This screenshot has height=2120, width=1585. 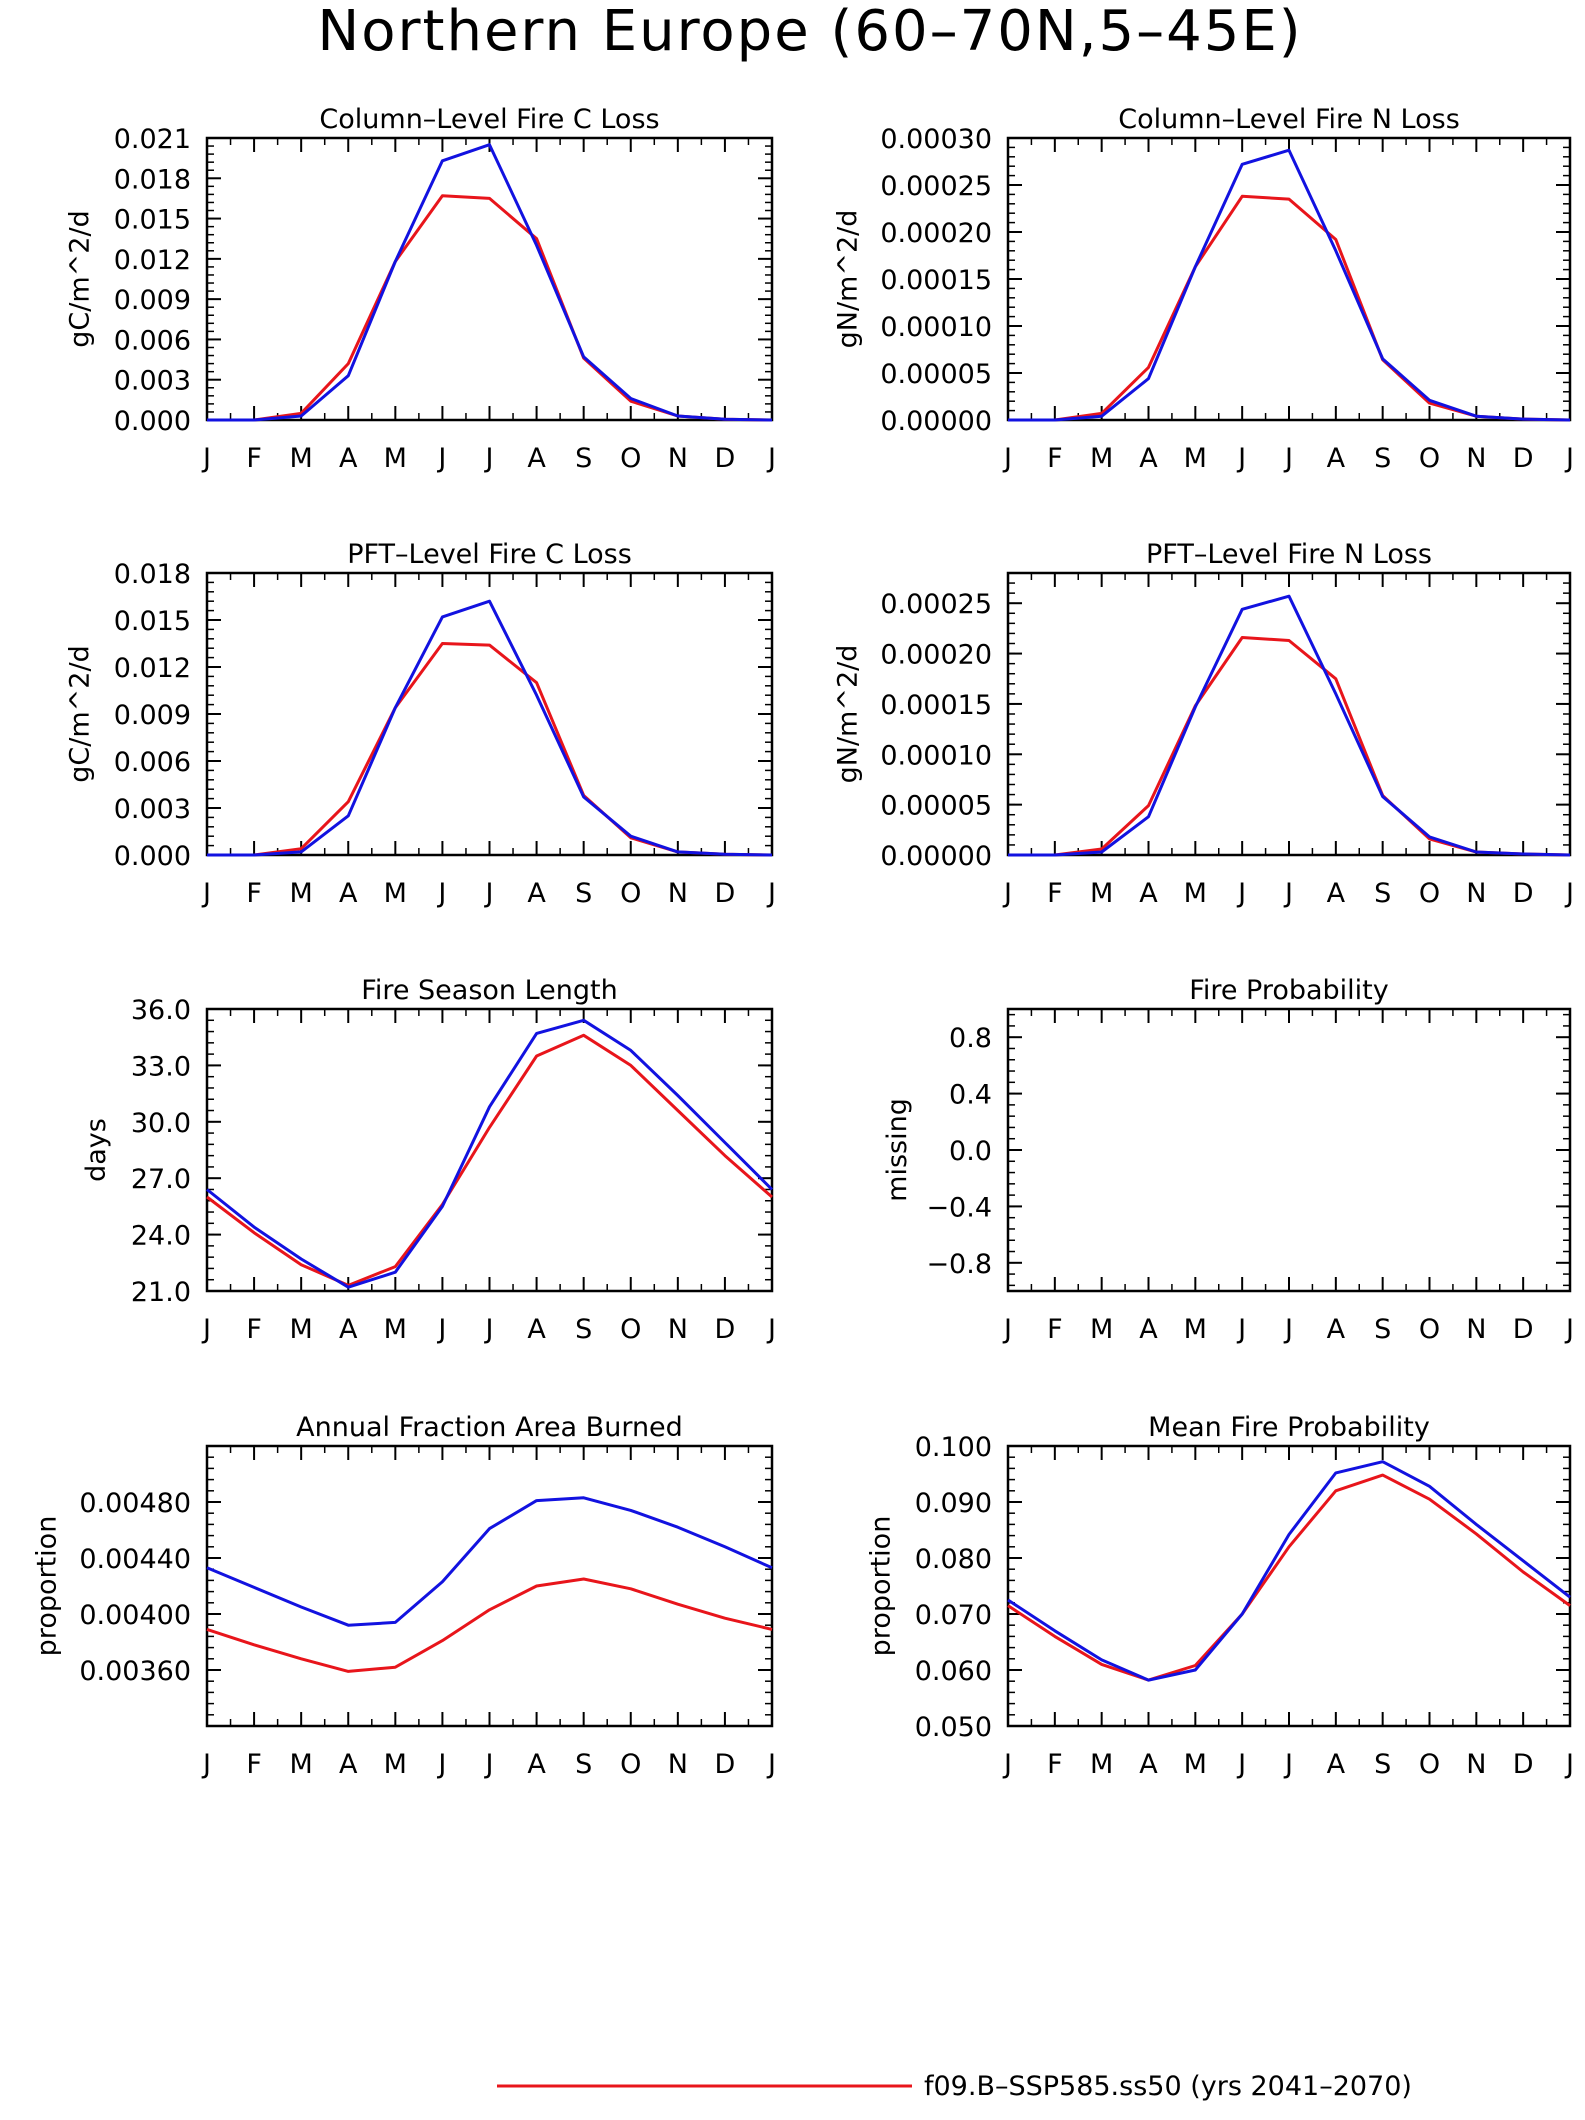 What do you see at coordinates (489, 990) in the screenshot?
I see `panel-title: Fire Season Length` at bounding box center [489, 990].